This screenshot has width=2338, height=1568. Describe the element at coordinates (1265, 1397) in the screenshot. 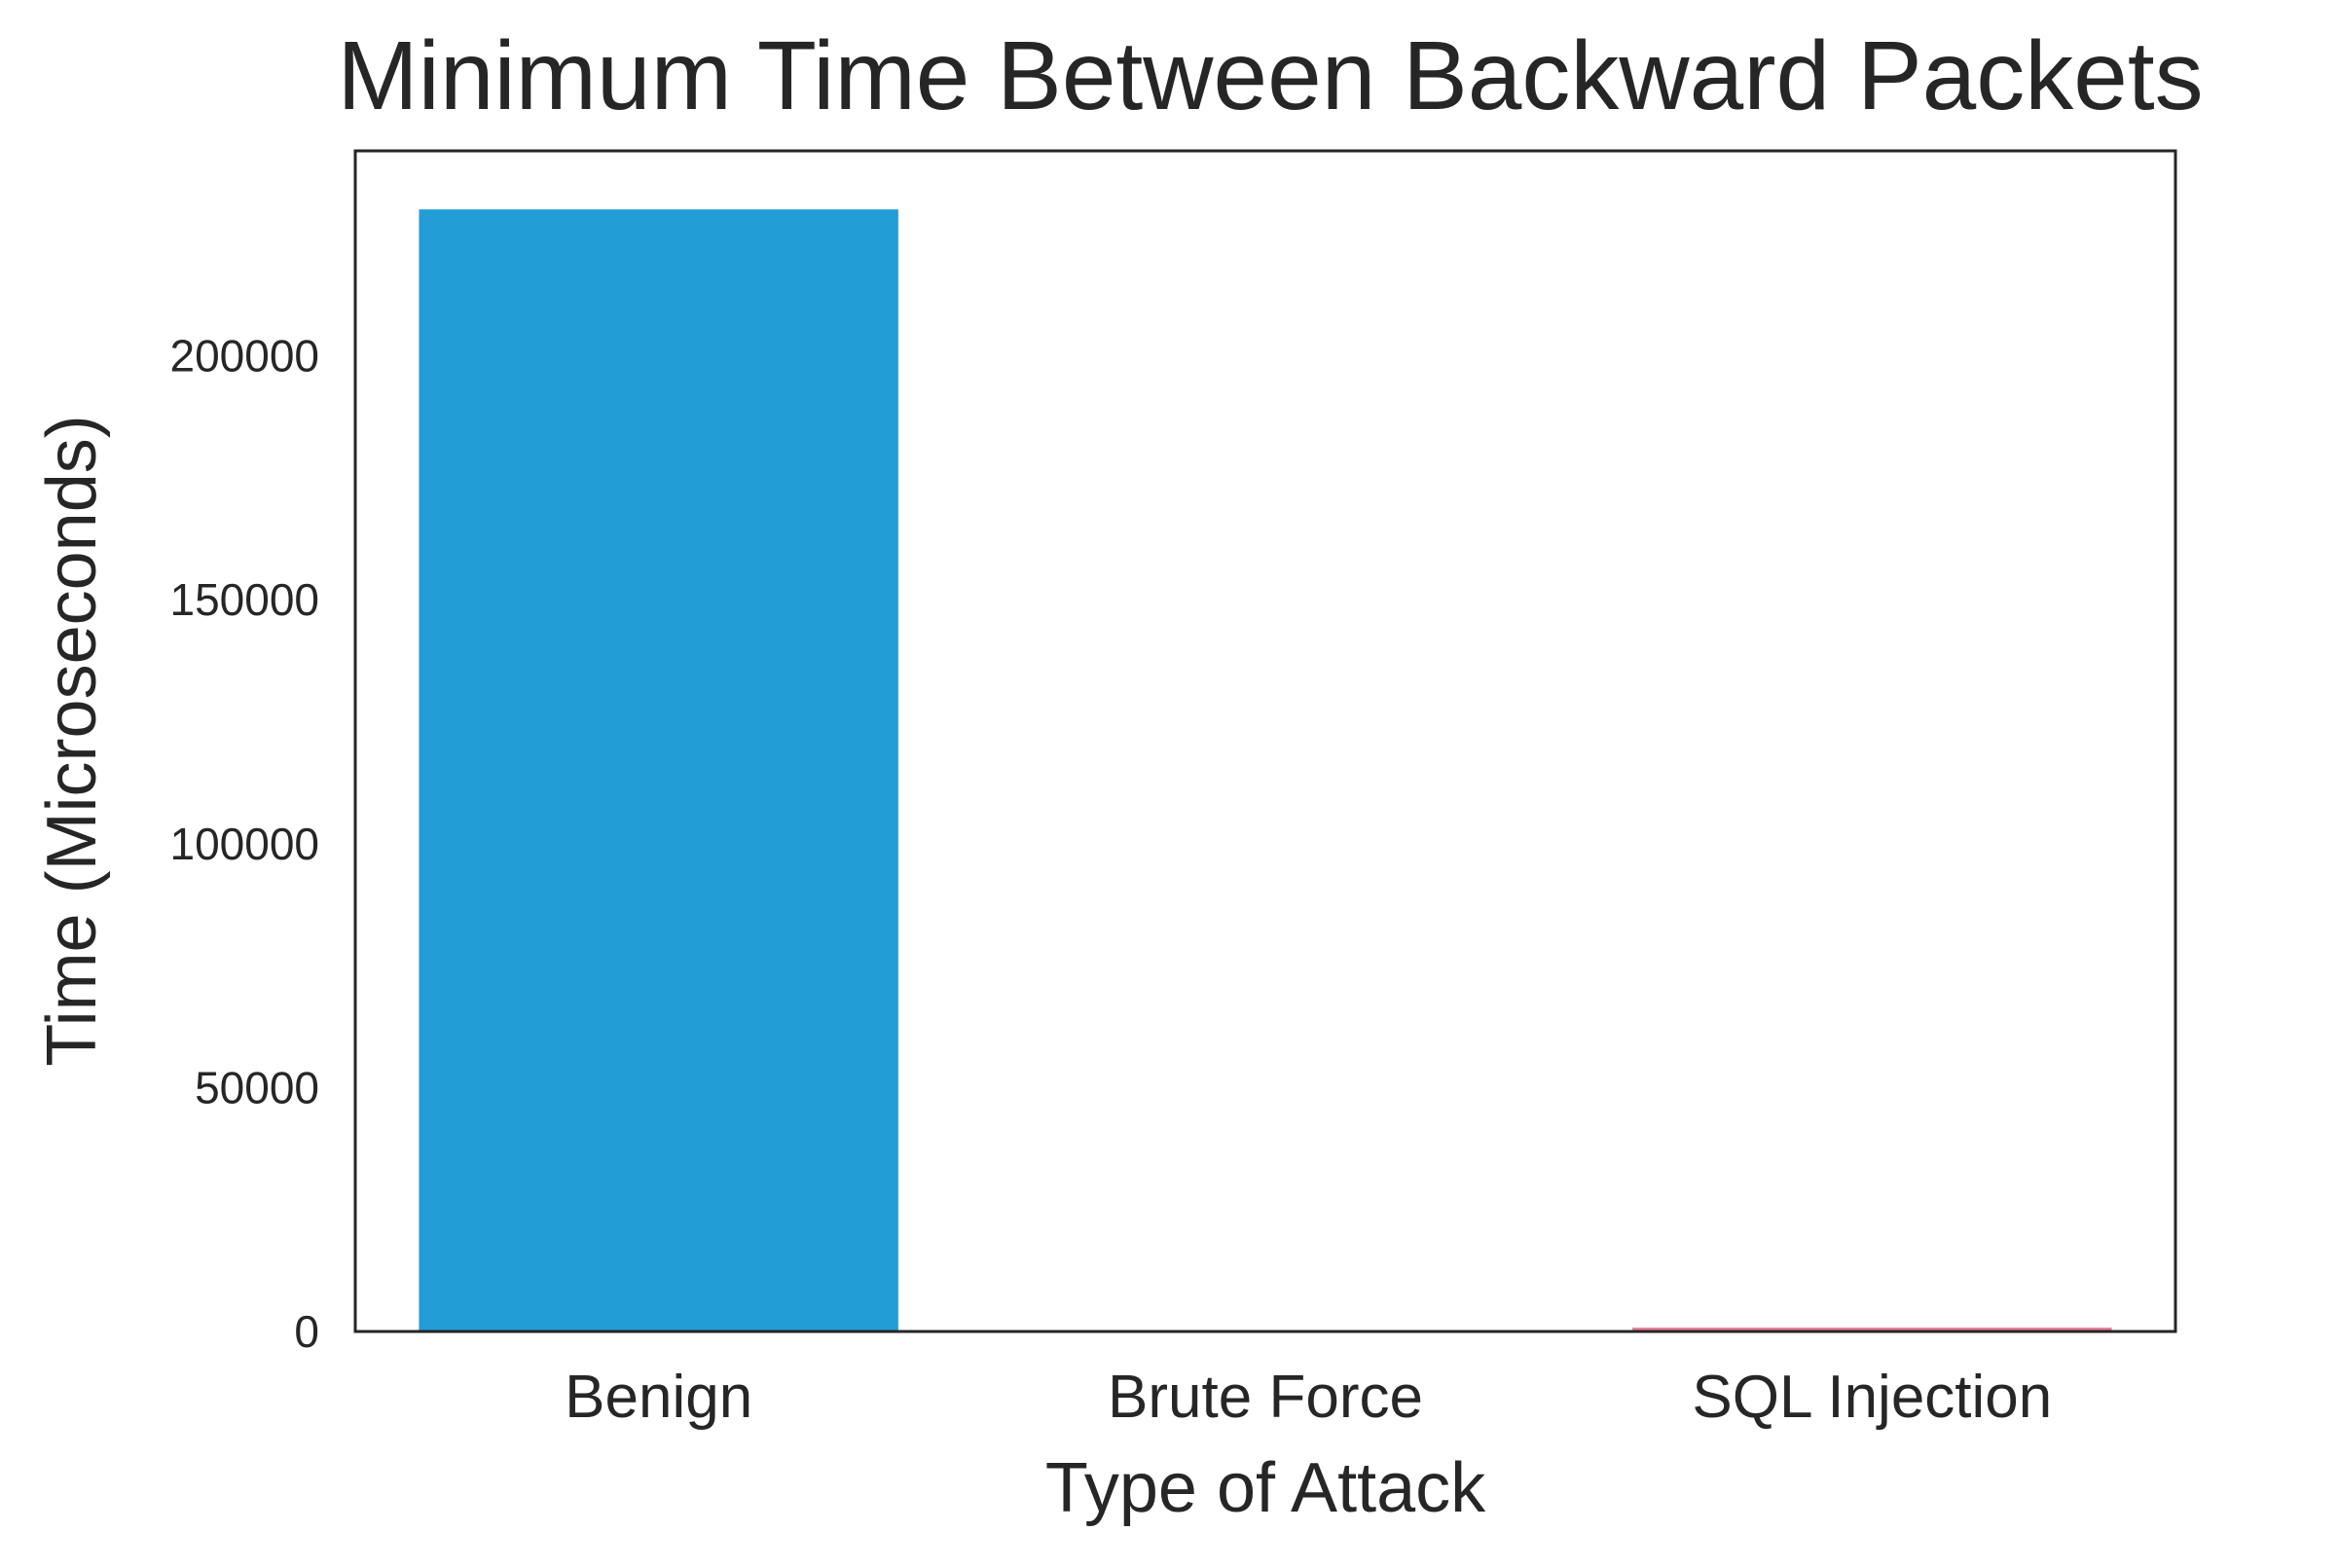

I see `x-tick-label: Brute Force` at that location.